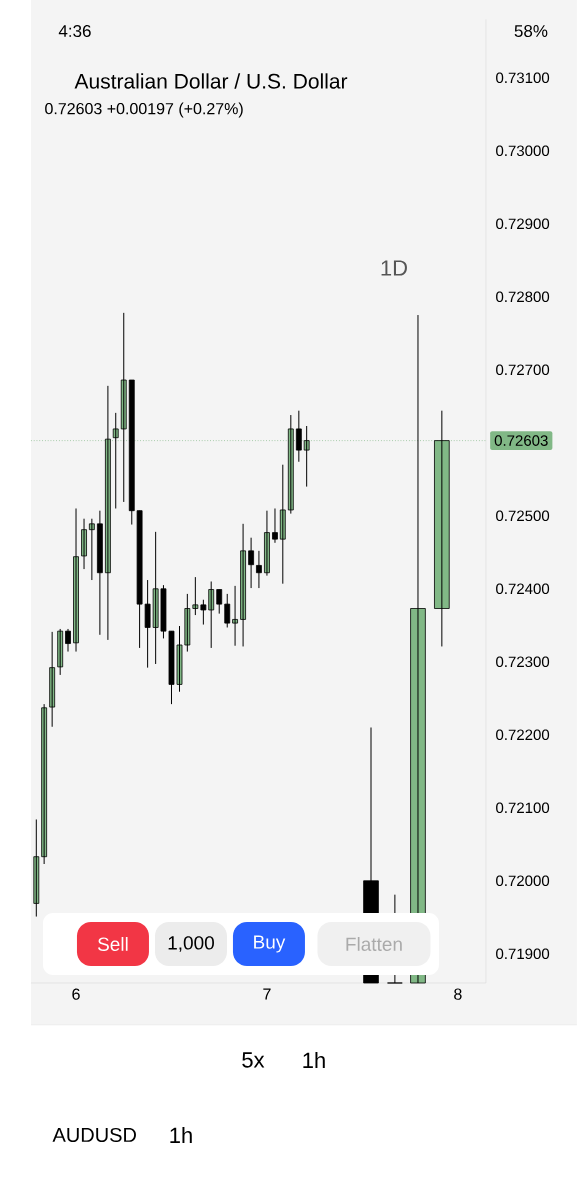 The width and height of the screenshot is (577, 1200). Describe the element at coordinates (211, 81) in the screenshot. I see `text: Australian Dollar / U.S. Dollar` at that location.